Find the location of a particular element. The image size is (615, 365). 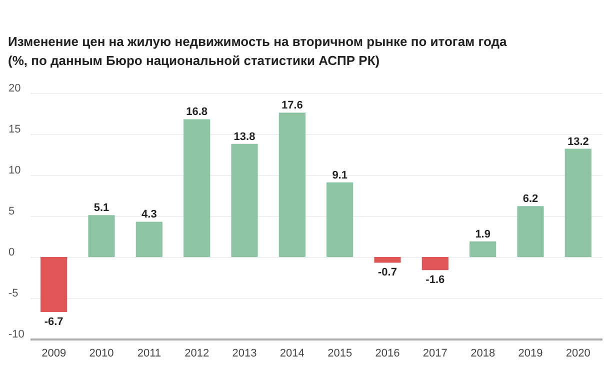

x-tick-label: 2014 is located at coordinates (292, 354).